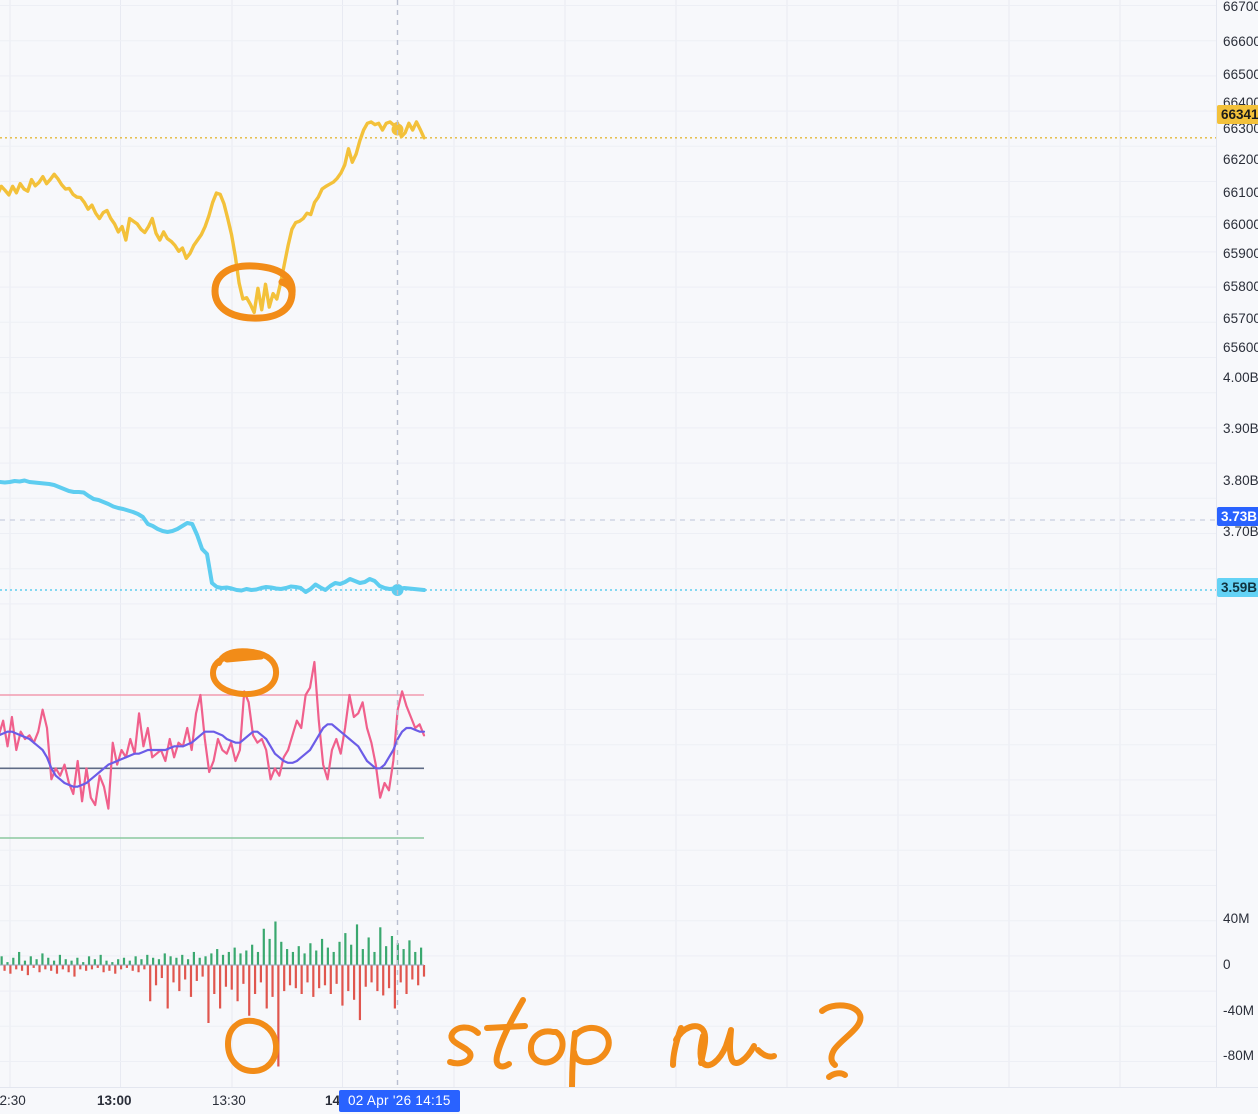 The height and width of the screenshot is (1114, 1258). I want to click on axis-tick-label: 65900, so click(1240, 253).